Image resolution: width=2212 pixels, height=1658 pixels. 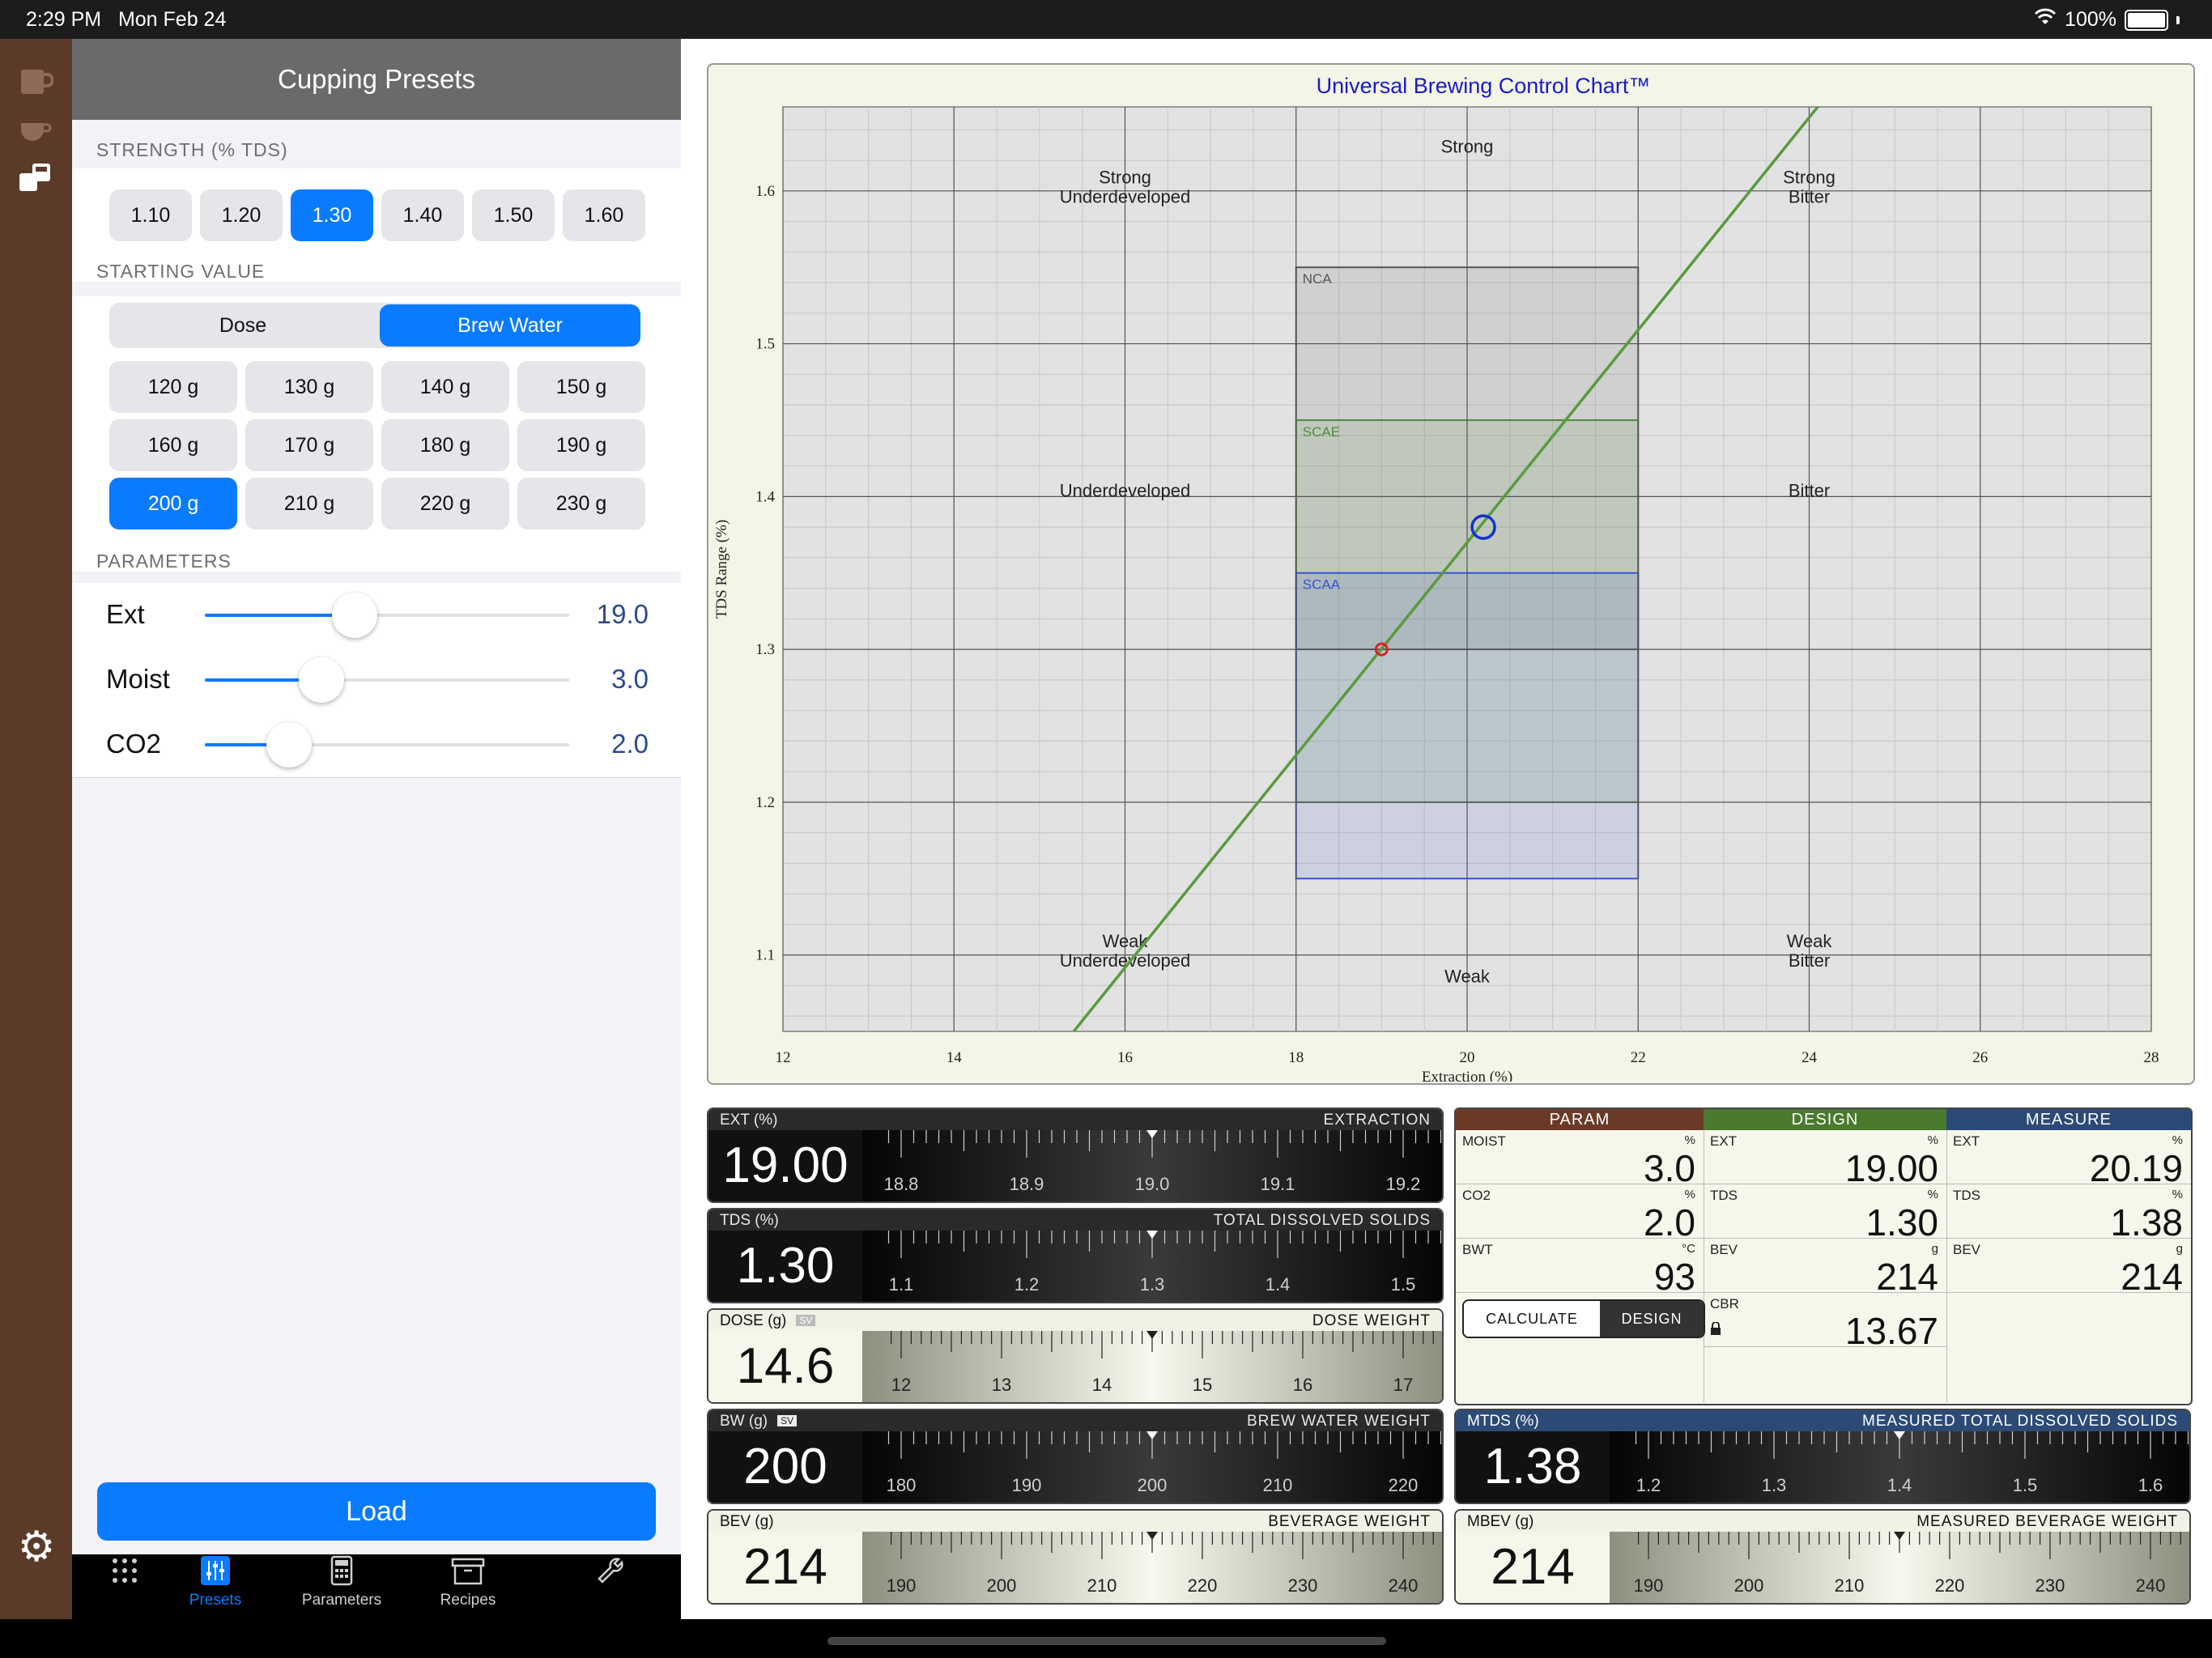 What do you see at coordinates (468, 1586) in the screenshot?
I see `tab-recipes: Recipes` at bounding box center [468, 1586].